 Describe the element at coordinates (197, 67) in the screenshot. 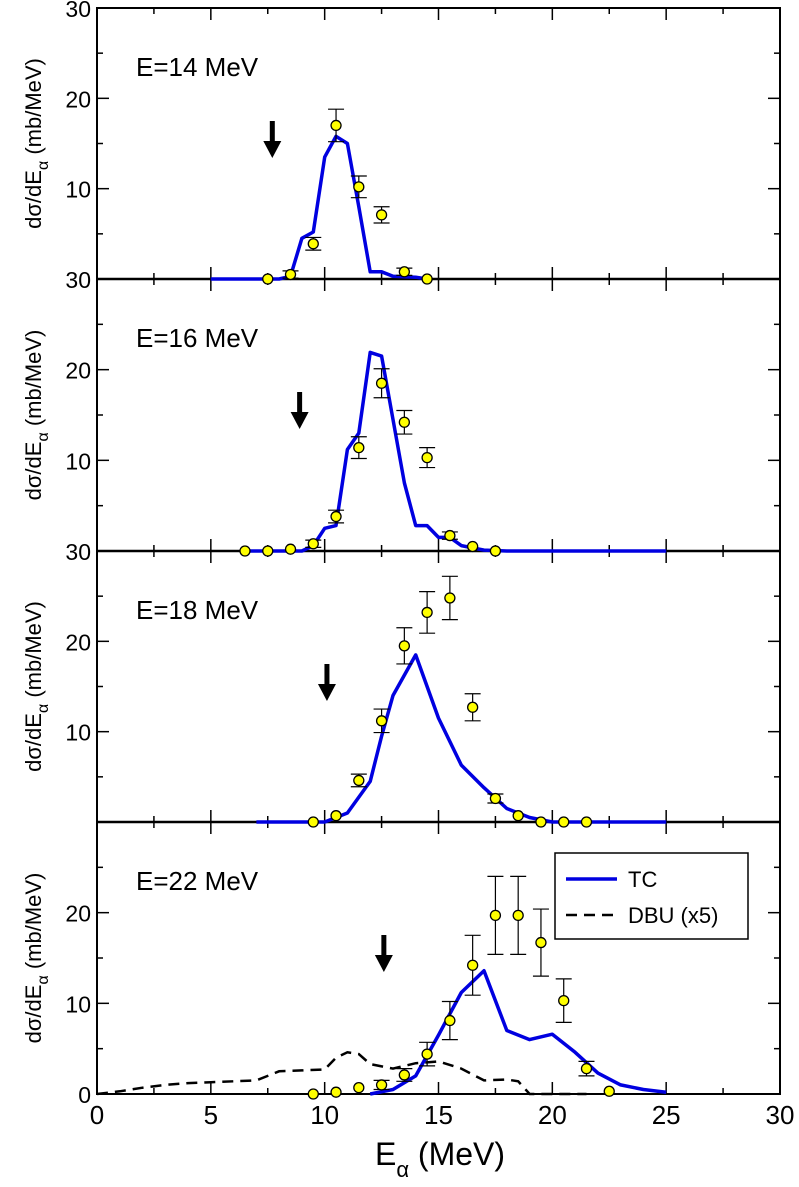

I see `panel-label: E=14 MeV` at that location.